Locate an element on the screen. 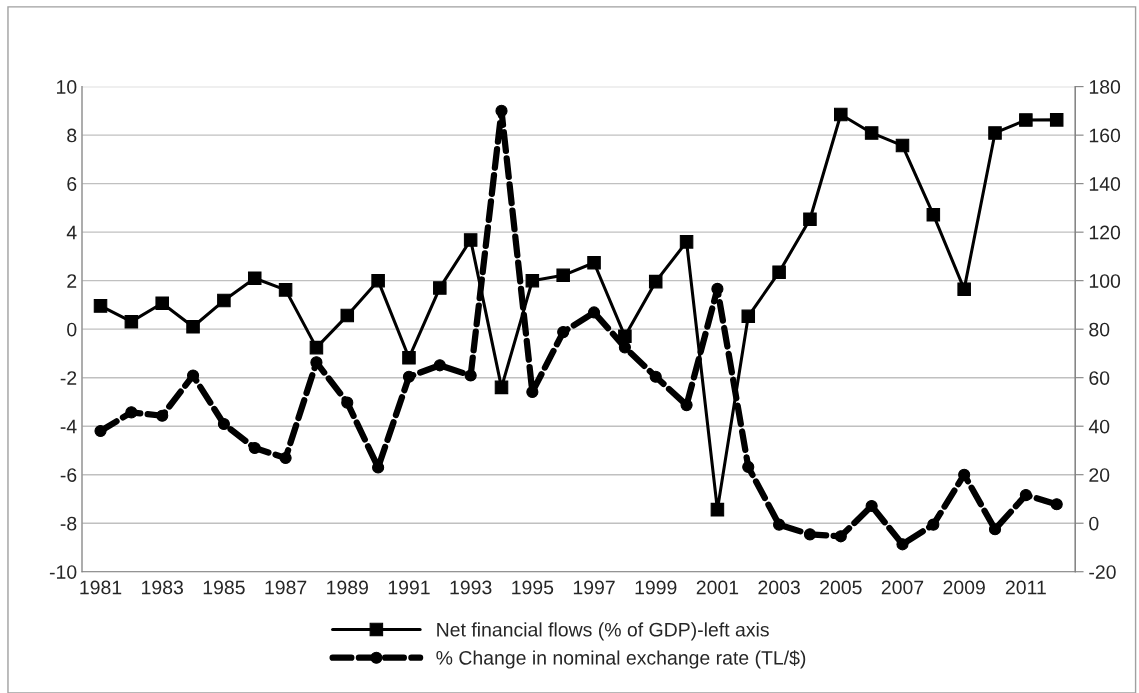 The image size is (1139, 693). x-tick-label: 2003 is located at coordinates (779, 587).